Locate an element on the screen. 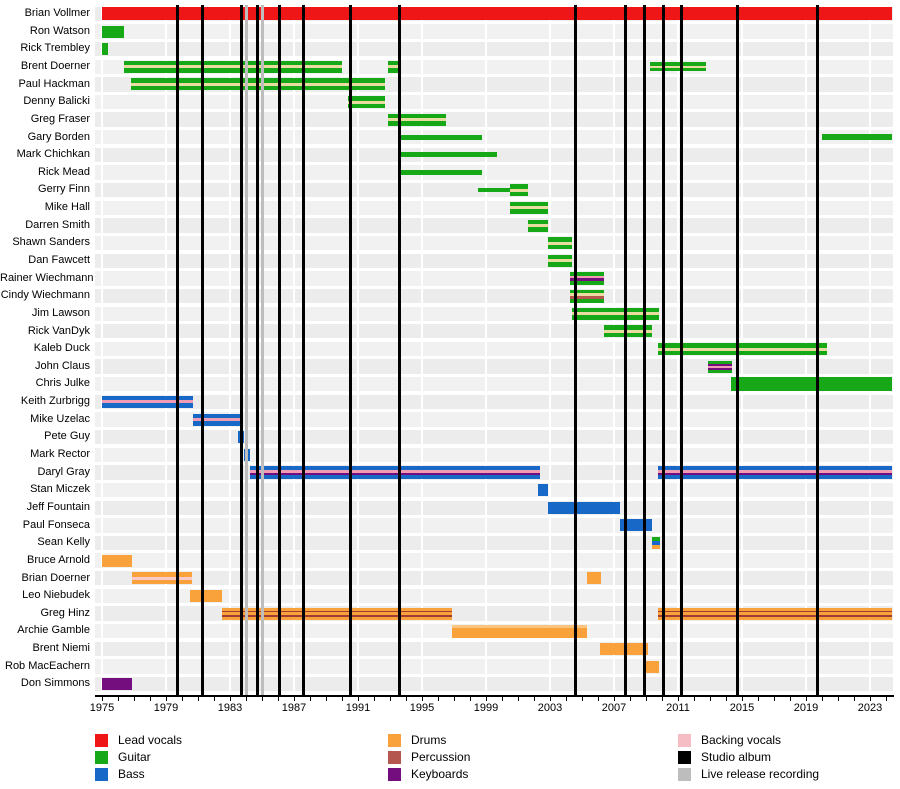 This screenshot has width=900, height=789. legend-label: Lead vocals is located at coordinates (150, 740).